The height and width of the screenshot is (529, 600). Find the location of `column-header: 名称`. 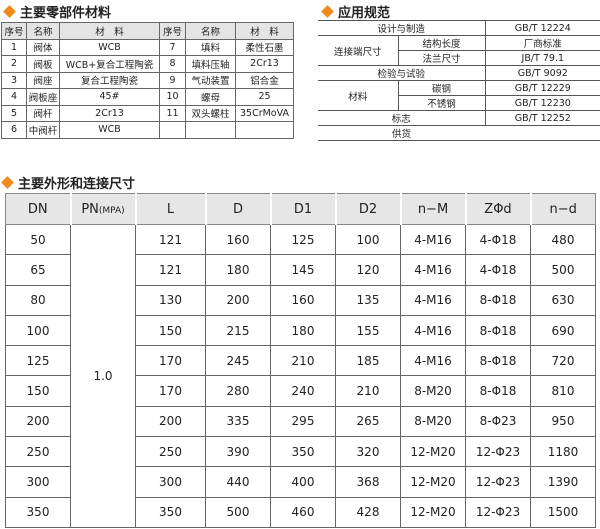

column-header: 名称 is located at coordinates (210, 31).